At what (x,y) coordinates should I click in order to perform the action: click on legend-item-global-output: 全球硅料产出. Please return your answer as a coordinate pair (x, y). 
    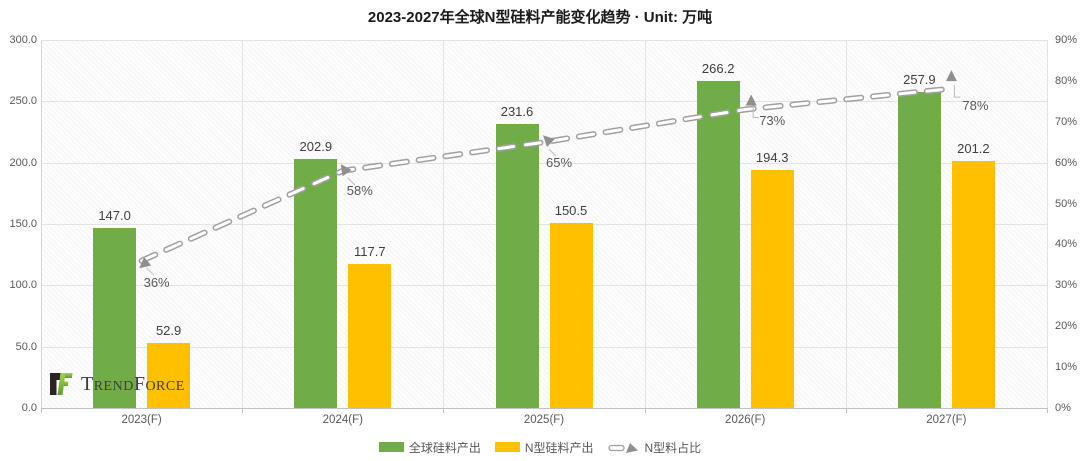
    Looking at the image, I should click on (429, 447).